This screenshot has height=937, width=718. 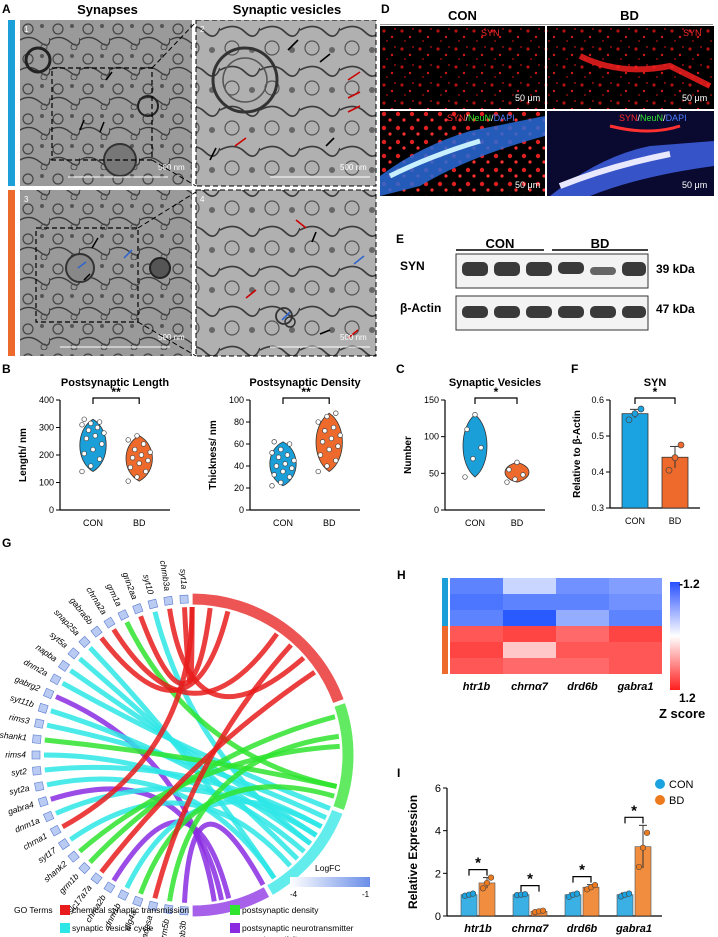 I want to click on y-tick-label: 0.4, so click(x=597, y=472).